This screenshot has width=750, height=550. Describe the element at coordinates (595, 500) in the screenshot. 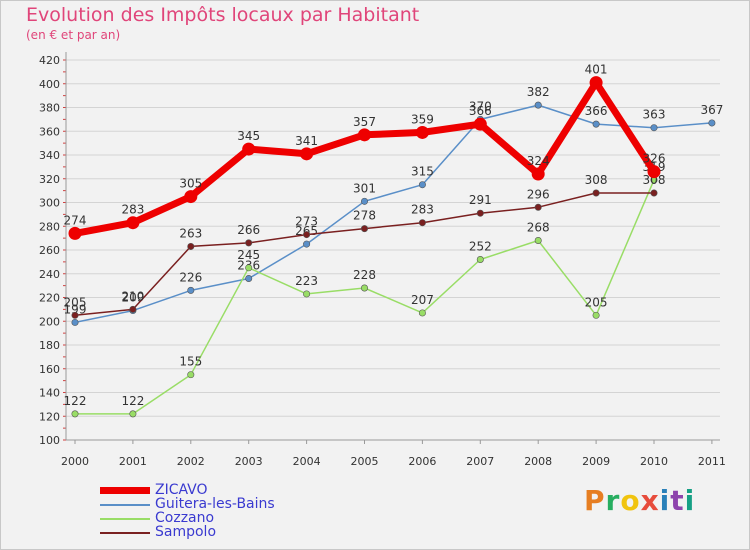

I see `logo-letter: P` at that location.